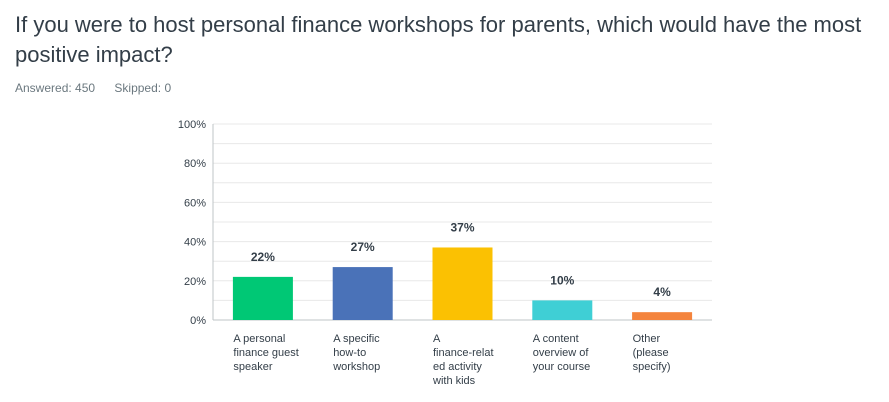 The image size is (889, 402). Describe the element at coordinates (356, 353) in the screenshot. I see `category-label: A specific how-to workshop` at that location.